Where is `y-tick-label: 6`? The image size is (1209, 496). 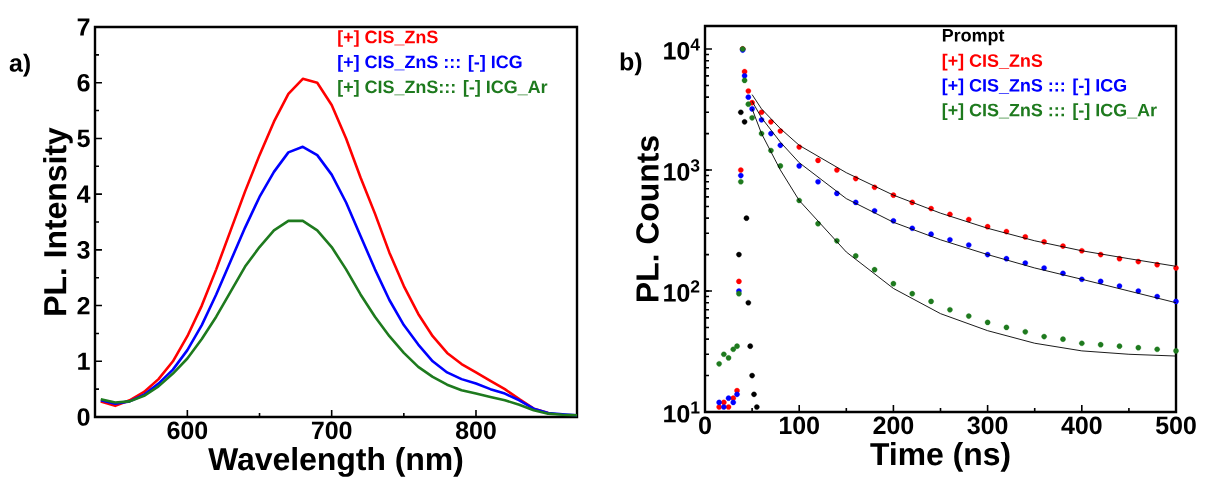
y-tick-label: 6 is located at coordinates (83, 82).